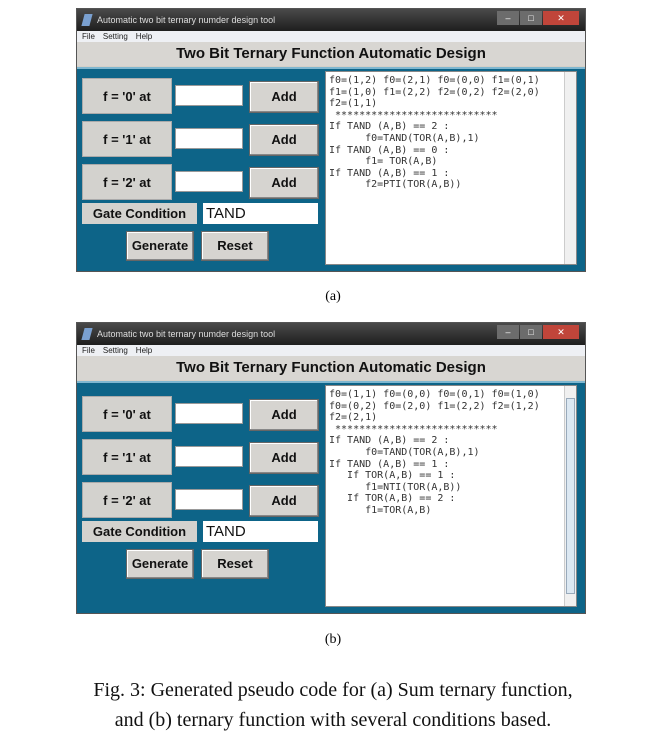 The height and width of the screenshot is (754, 666). Describe the element at coordinates (333, 639) in the screenshot. I see `subfigure-label: (b)` at that location.